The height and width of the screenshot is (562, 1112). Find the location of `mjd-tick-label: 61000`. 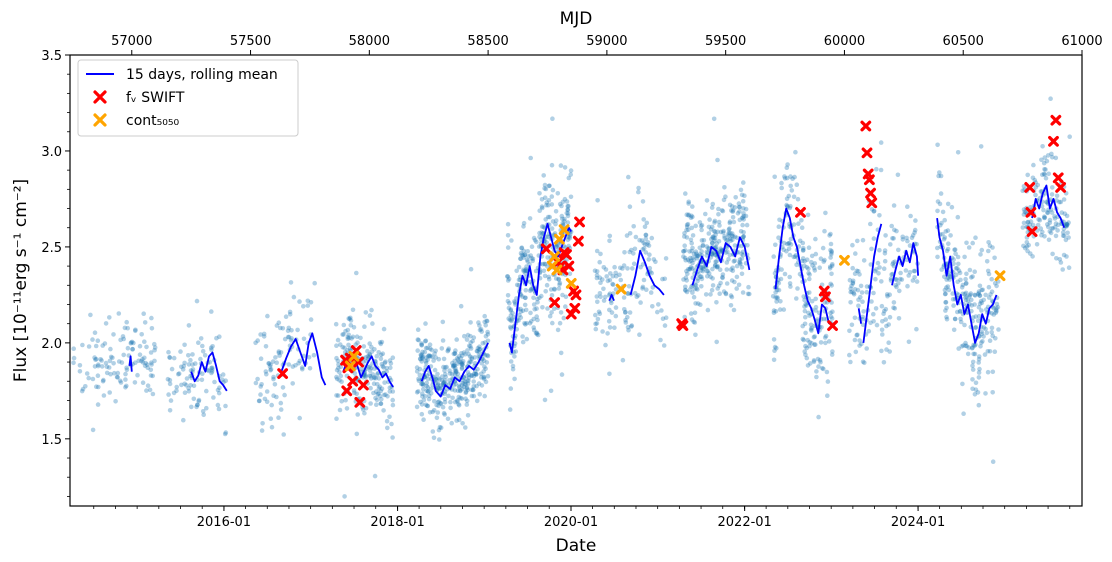

mjd-tick-label: 61000 is located at coordinates (1081, 41).